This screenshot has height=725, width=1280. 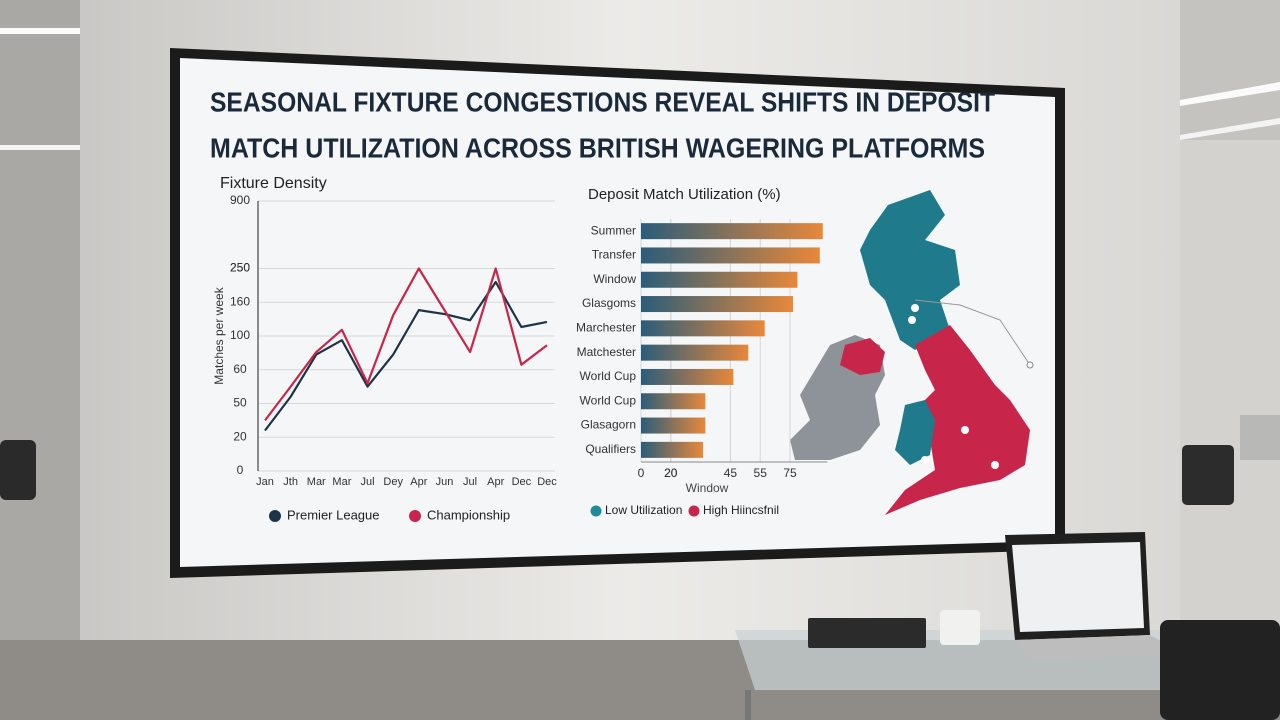 I want to click on x-tick-label: Jan, so click(x=265, y=482).